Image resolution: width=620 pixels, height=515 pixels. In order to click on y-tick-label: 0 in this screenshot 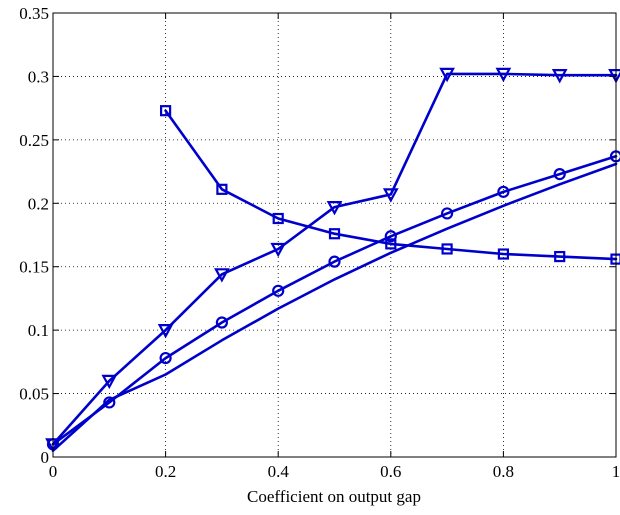, I will do `click(45, 457)`.